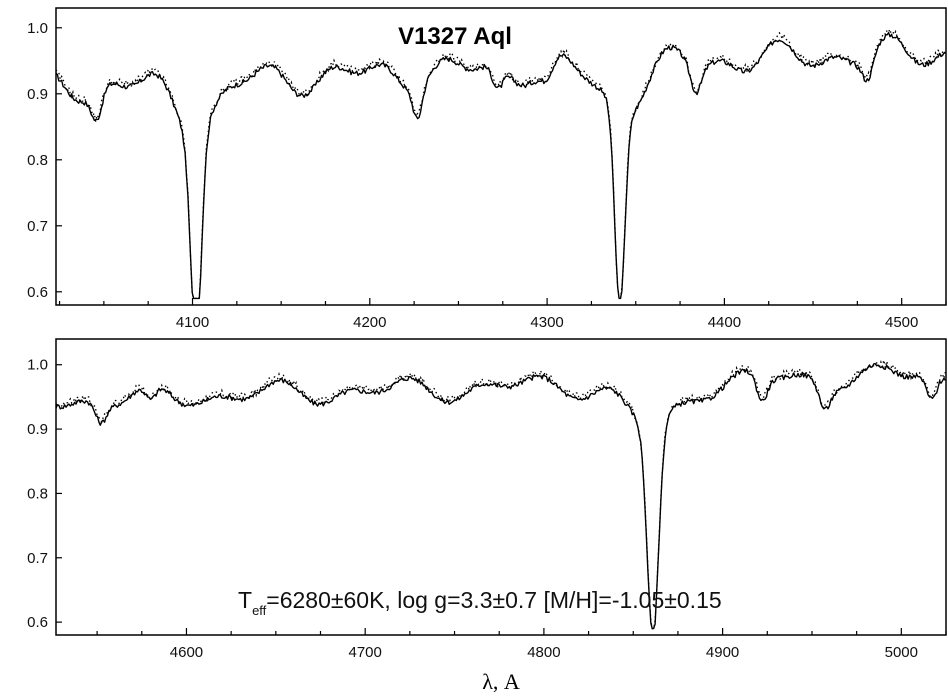 The width and height of the screenshot is (948, 696). Describe the element at coordinates (186, 652) in the screenshot. I see `x-tick-label: 4600` at that location.